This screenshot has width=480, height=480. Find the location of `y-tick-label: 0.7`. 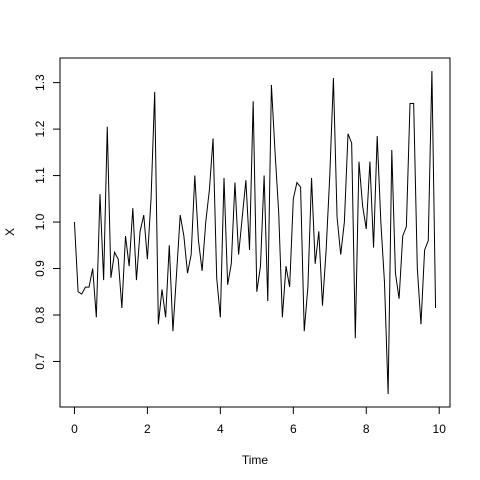

y-tick-label: 0.7 is located at coordinates (40, 361).